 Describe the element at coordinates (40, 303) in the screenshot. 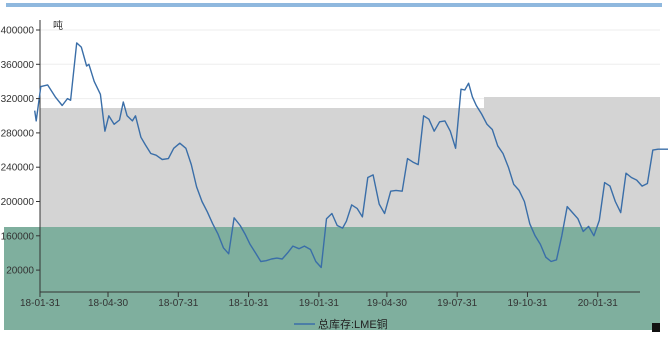

I see `x-tick-label: 18-01-31` at that location.